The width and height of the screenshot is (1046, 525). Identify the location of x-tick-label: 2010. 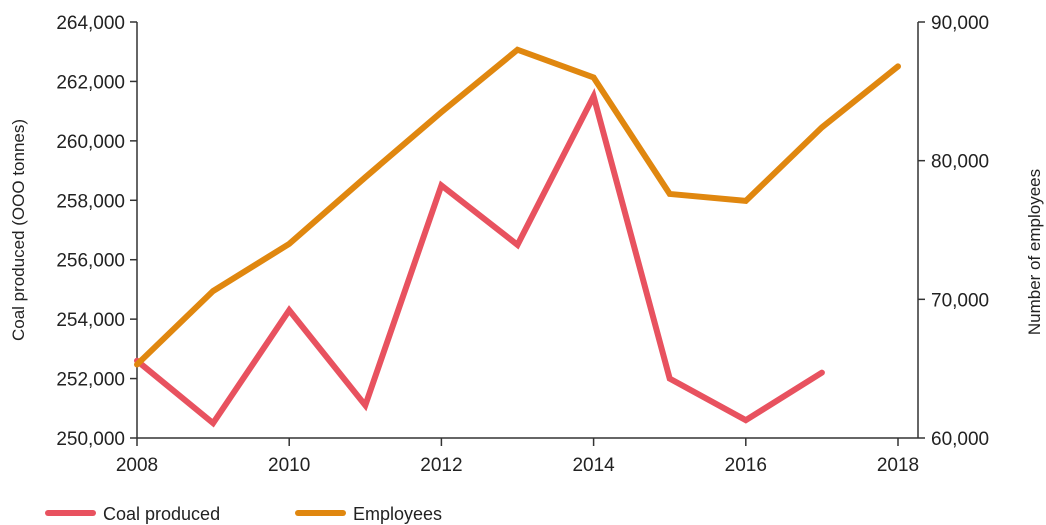
(289, 465).